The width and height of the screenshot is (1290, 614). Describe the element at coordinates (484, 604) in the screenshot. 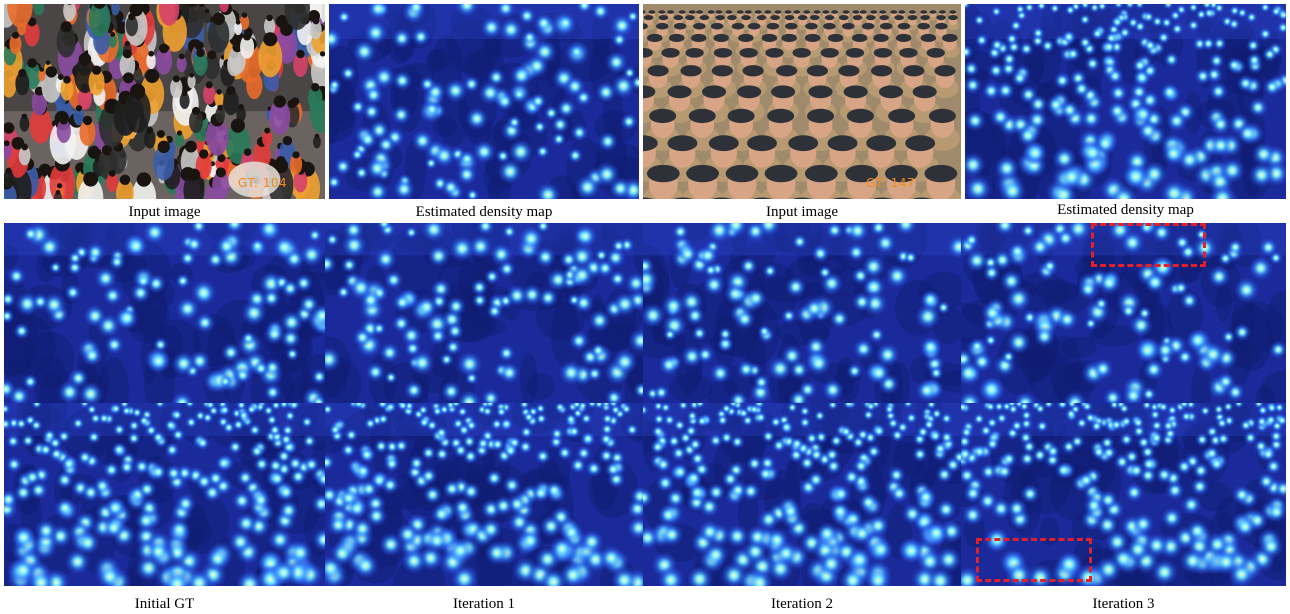

I see `caption-iteration-1: Iteration 1` at that location.